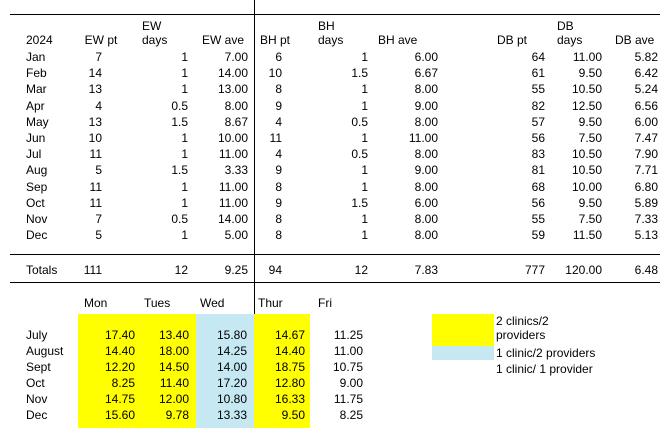  What do you see at coordinates (331, 40) in the screenshot?
I see `header-bh-days-2: days` at bounding box center [331, 40].